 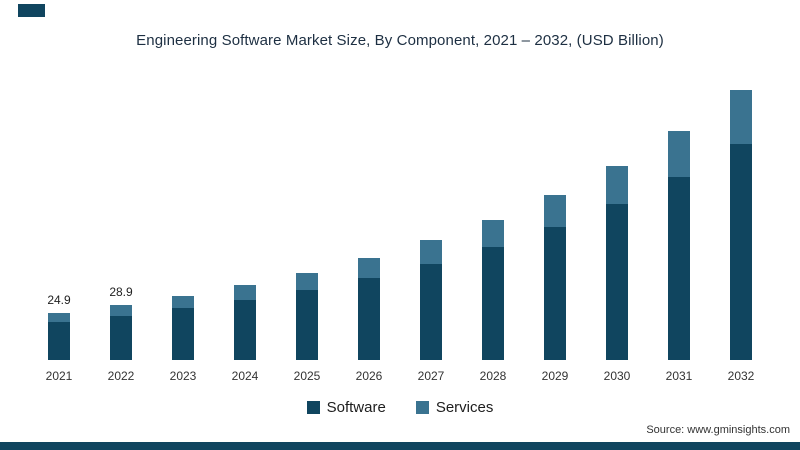 I want to click on bar-column-2029: 2029, so click(x=555, y=221).